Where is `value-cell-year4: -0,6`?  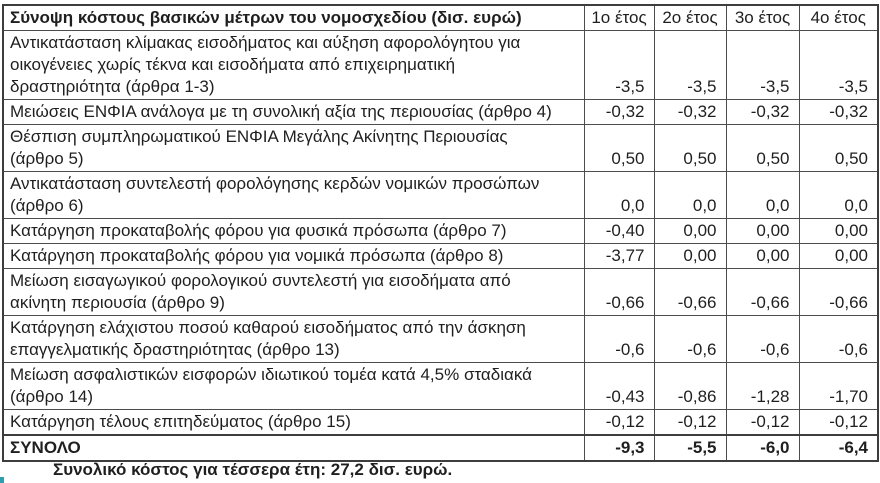 value-cell-year4: -0,6 is located at coordinates (838, 339).